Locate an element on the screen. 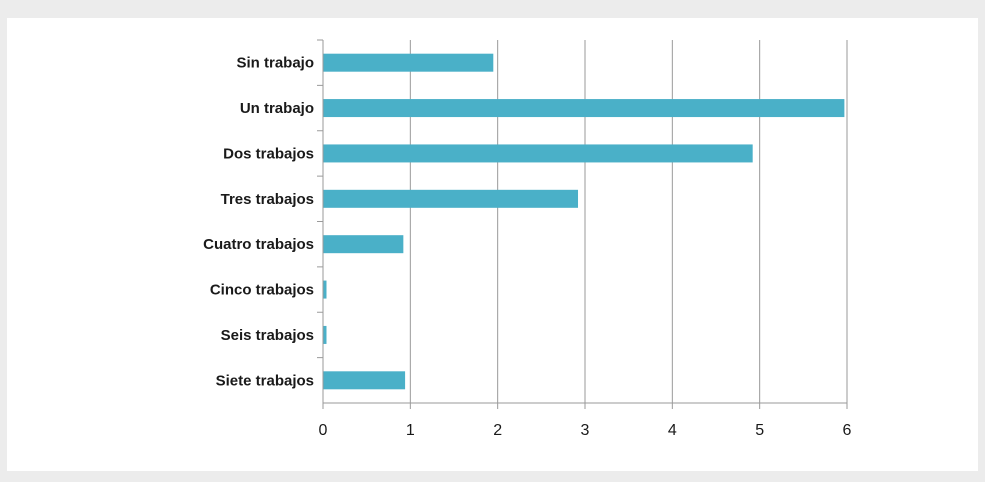 The height and width of the screenshot is (482, 985). x-tick-label: 2 is located at coordinates (497, 430).